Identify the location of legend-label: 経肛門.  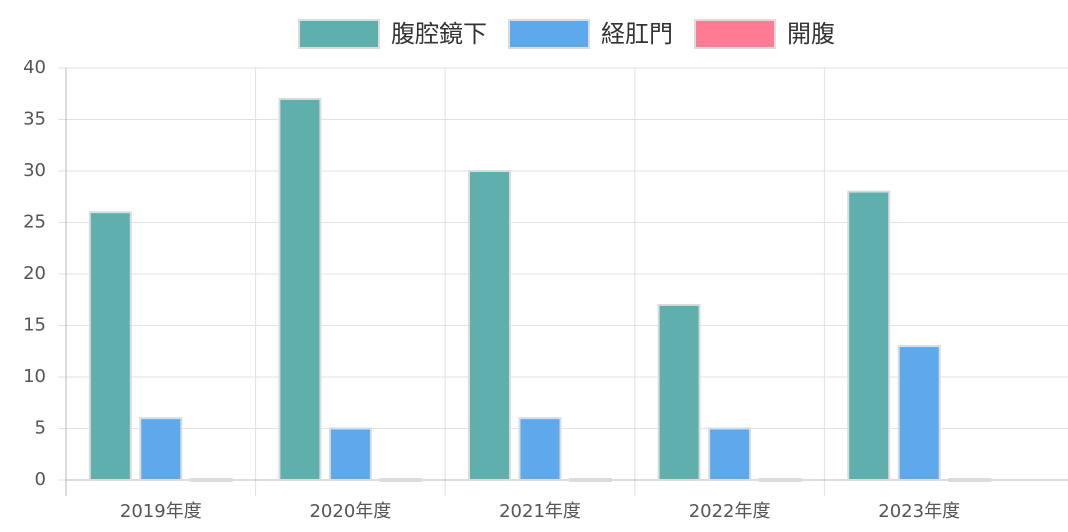
(637, 34).